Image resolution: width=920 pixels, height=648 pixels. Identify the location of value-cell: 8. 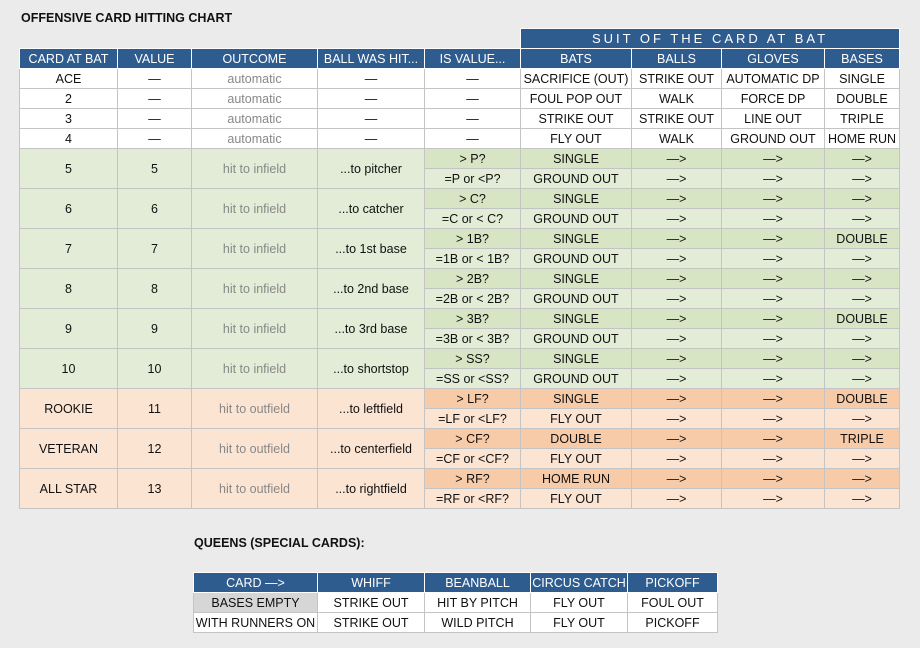
(154, 288).